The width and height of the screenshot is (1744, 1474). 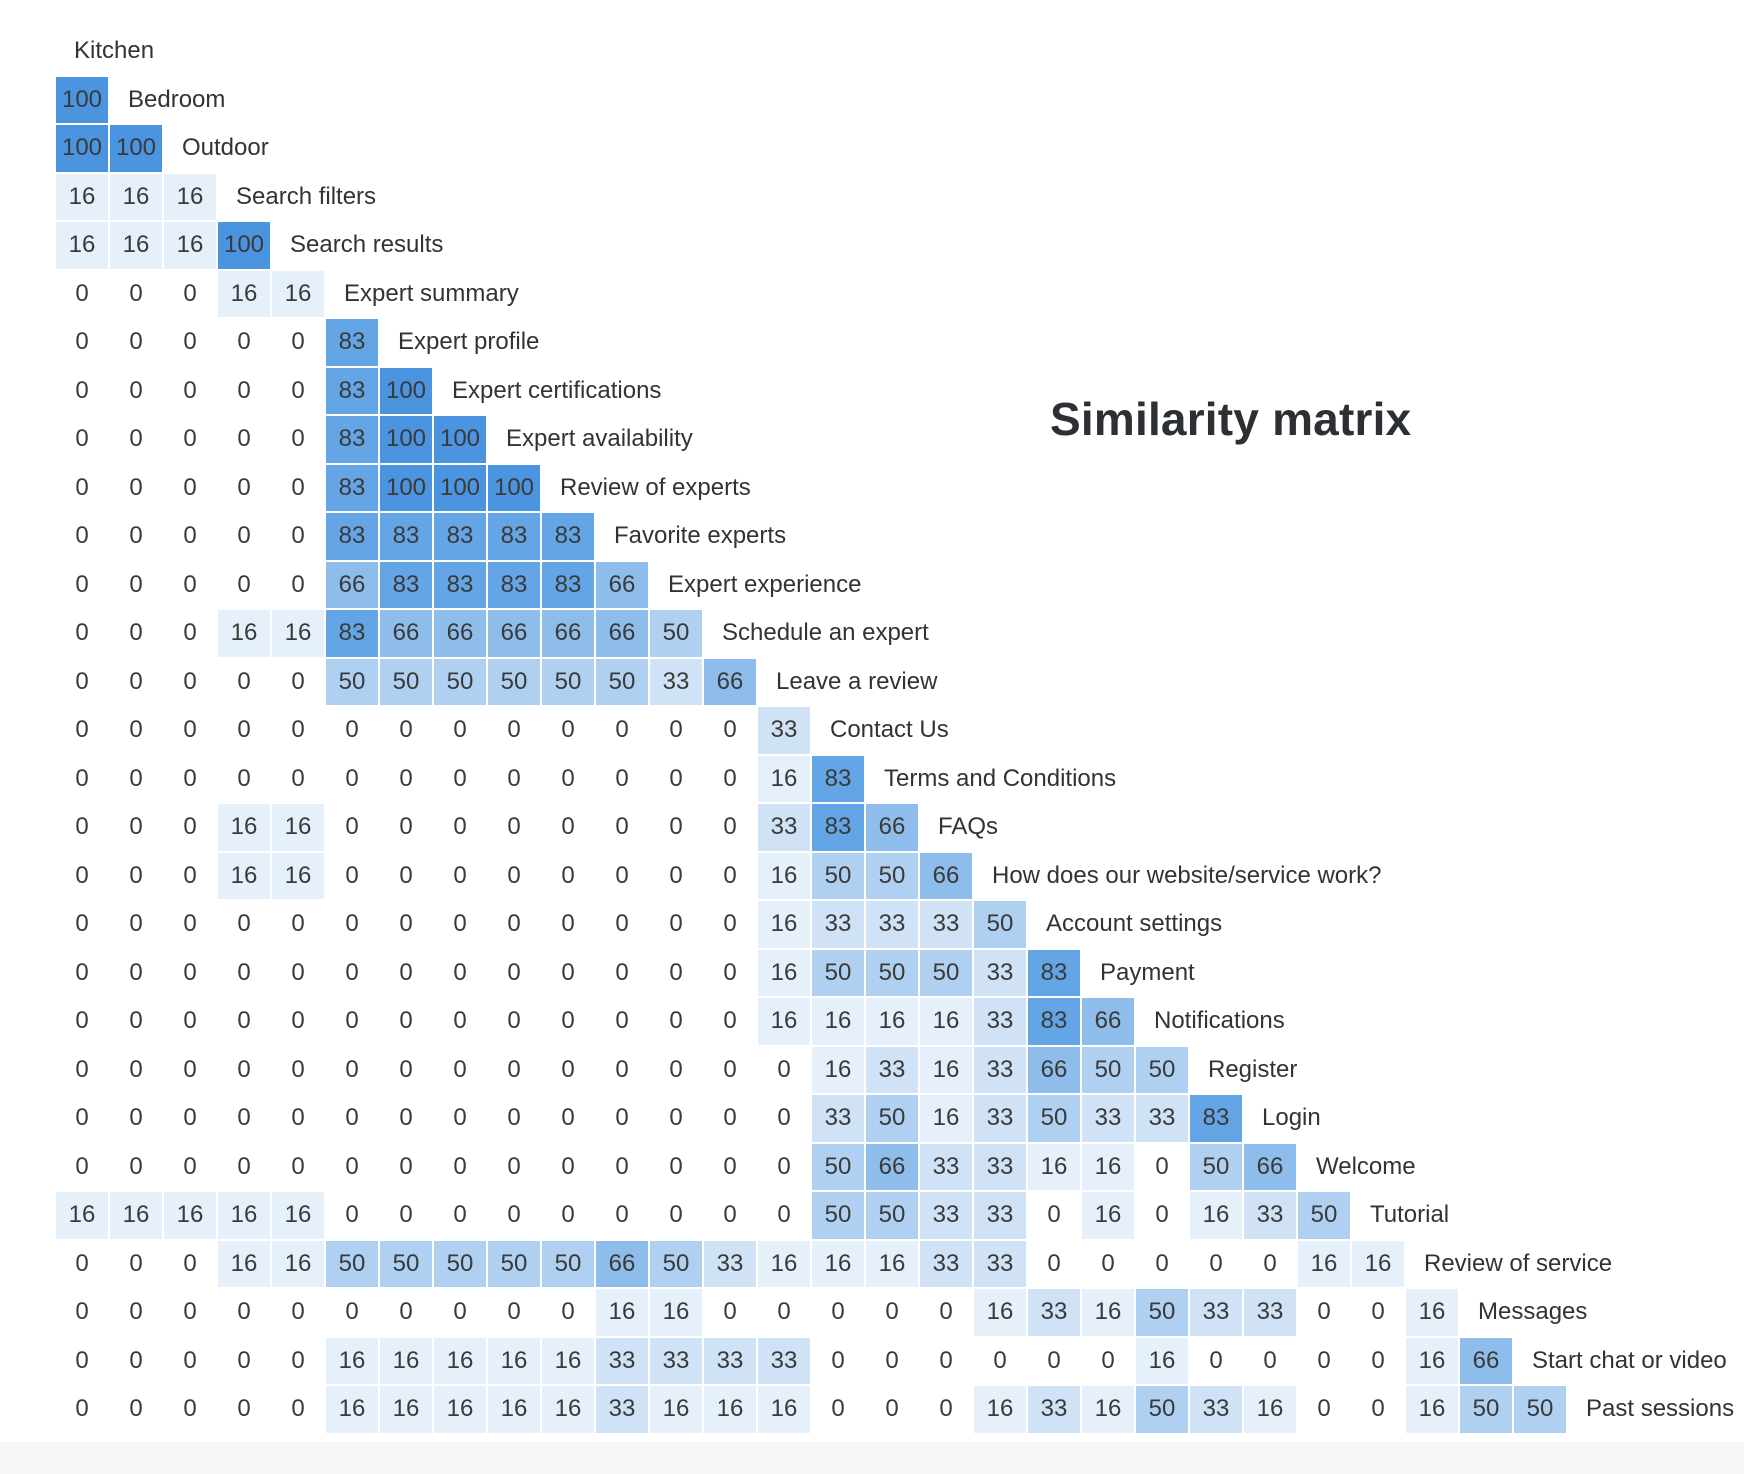 What do you see at coordinates (655, 487) in the screenshot?
I see `row-label: Review of experts` at bounding box center [655, 487].